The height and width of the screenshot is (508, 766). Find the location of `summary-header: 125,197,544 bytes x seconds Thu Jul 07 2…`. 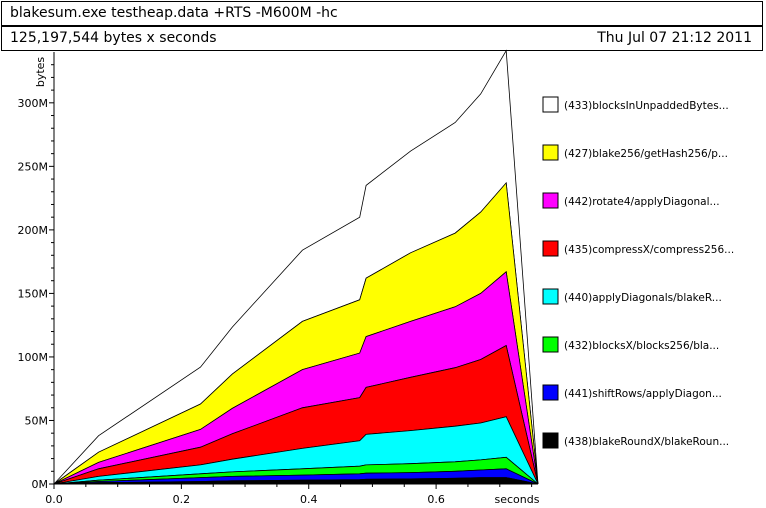

summary-header: 125,197,544 bytes x seconds Thu Jul 07 2… is located at coordinates (382, 38).